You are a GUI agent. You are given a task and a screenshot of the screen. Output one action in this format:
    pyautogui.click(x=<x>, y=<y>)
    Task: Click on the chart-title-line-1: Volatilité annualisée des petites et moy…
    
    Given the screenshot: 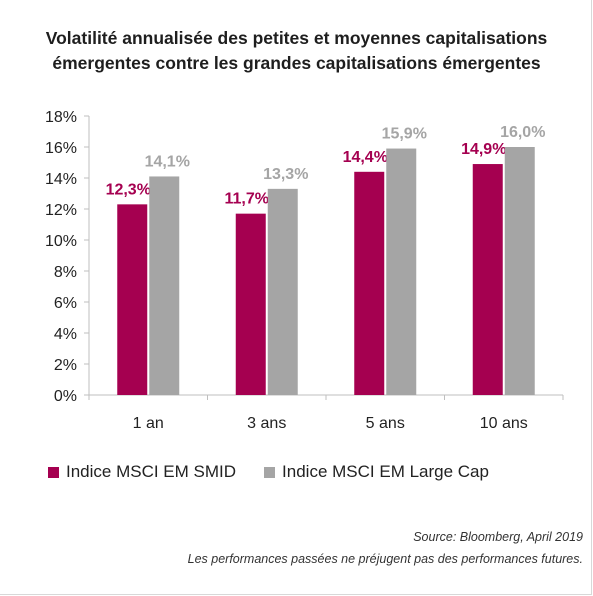 What is the action you would take?
    pyautogui.click(x=296, y=38)
    